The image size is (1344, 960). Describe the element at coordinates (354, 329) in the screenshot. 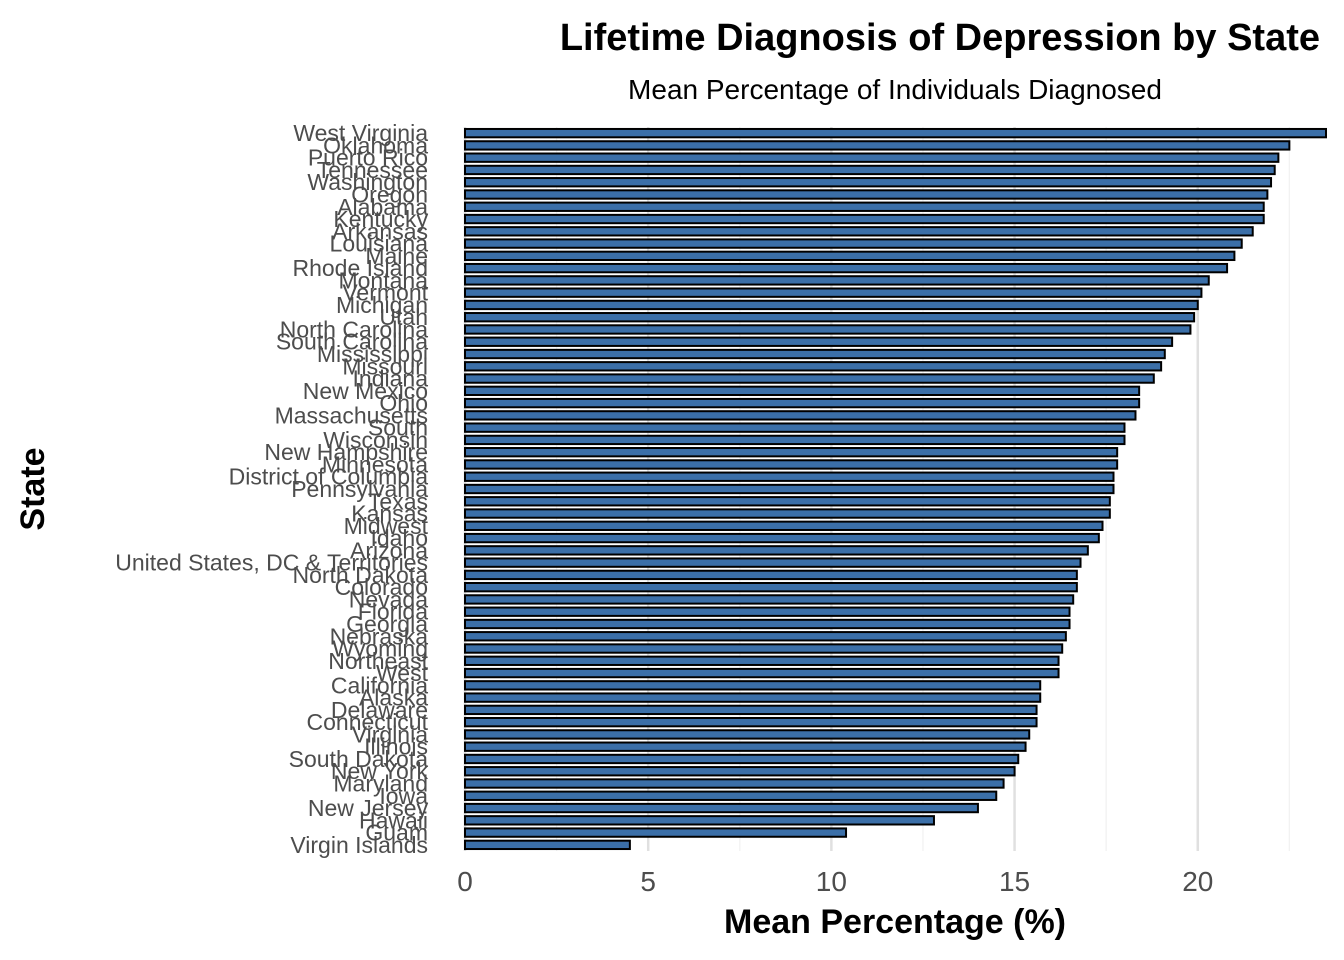

I see `y-tick-label: North Carolina` at that location.